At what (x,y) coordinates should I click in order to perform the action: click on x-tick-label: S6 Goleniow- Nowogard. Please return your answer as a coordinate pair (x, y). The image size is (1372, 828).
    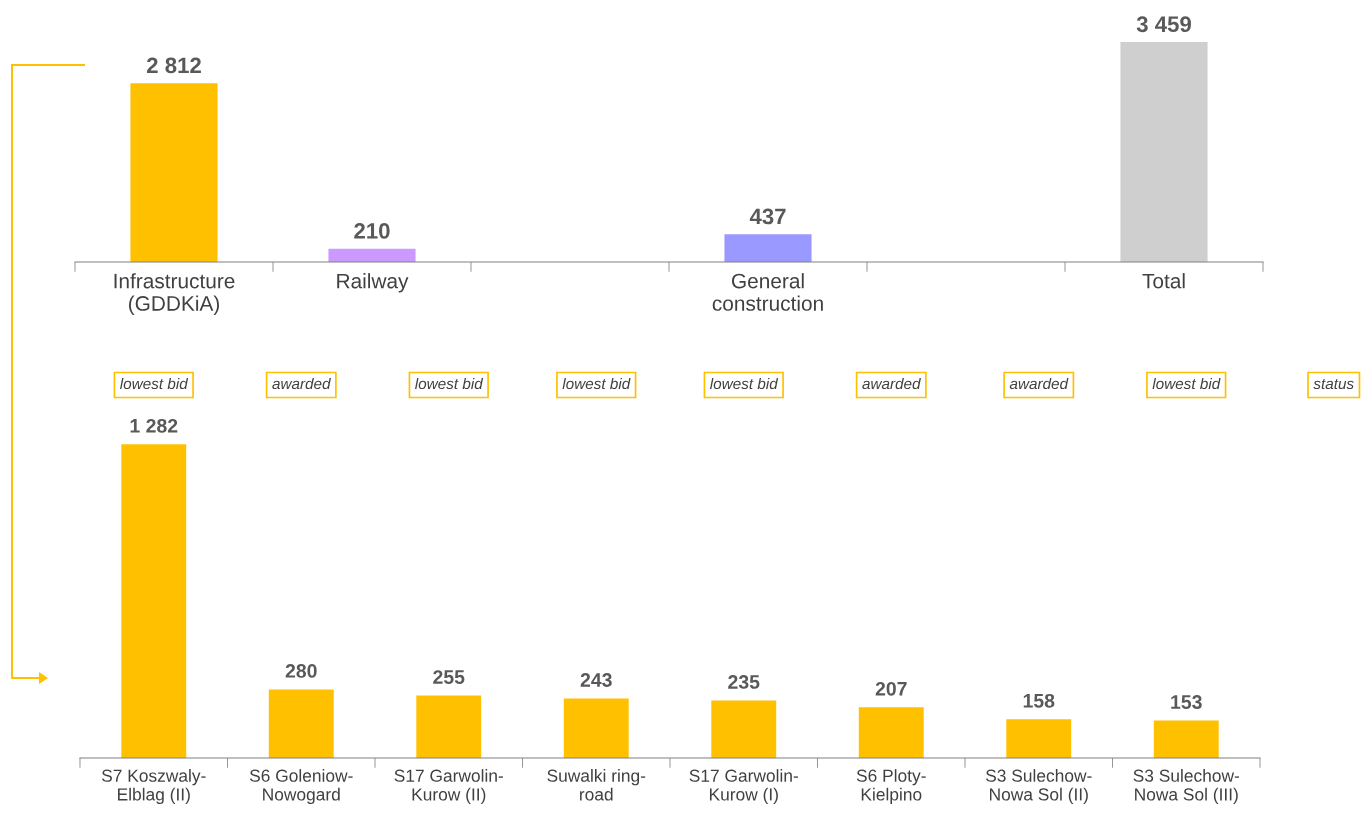
    Looking at the image, I should click on (301, 786).